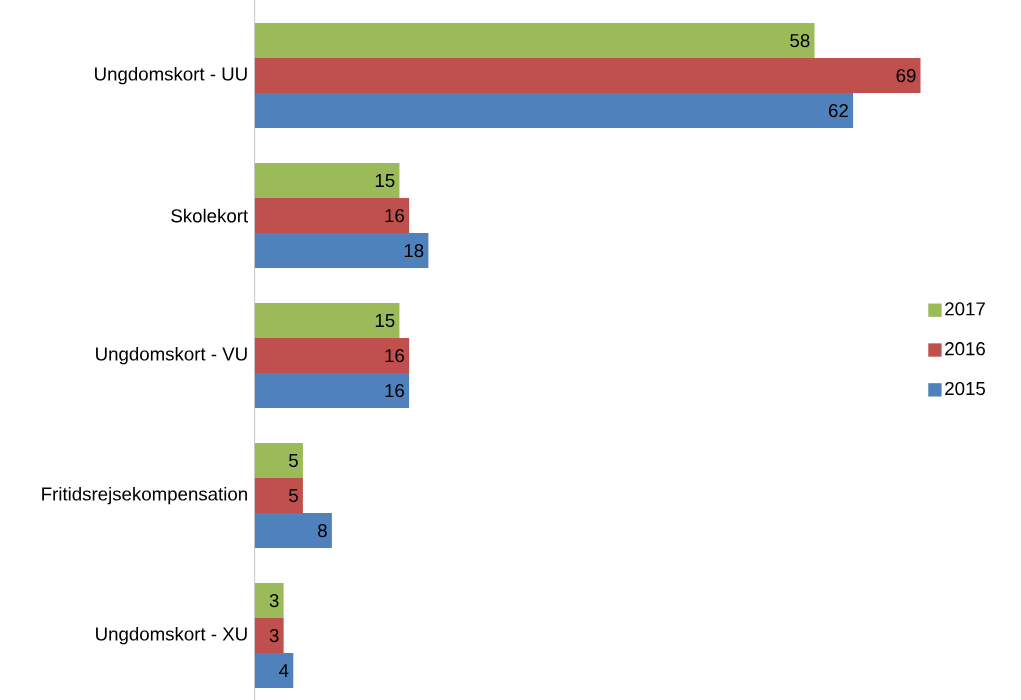 The image size is (1021, 700). What do you see at coordinates (965, 388) in the screenshot?
I see `legend-label: 2015` at bounding box center [965, 388].